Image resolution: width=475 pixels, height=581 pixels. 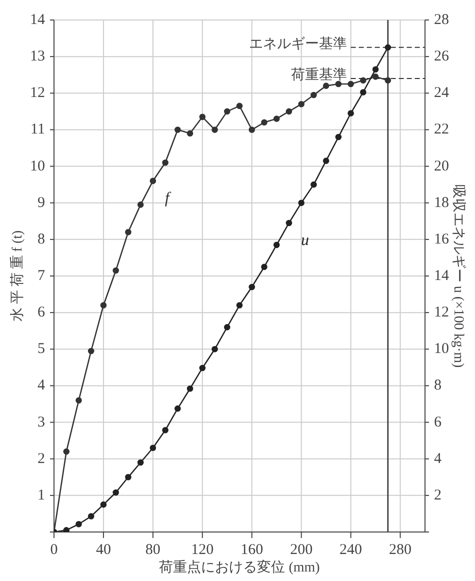 What do you see at coordinates (42, 386) in the screenshot?
I see `y-tick-label: 4` at bounding box center [42, 386].